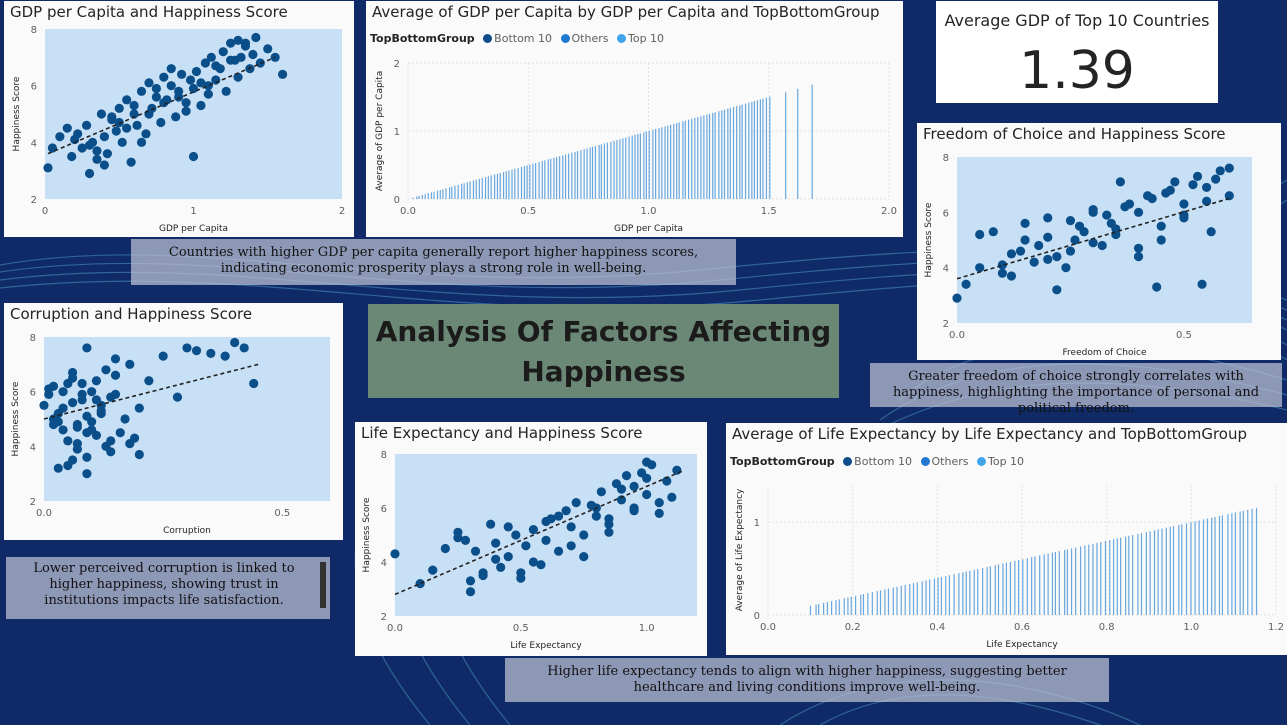  I want to click on legend-item-top-10: Top 10, so click(998, 461).